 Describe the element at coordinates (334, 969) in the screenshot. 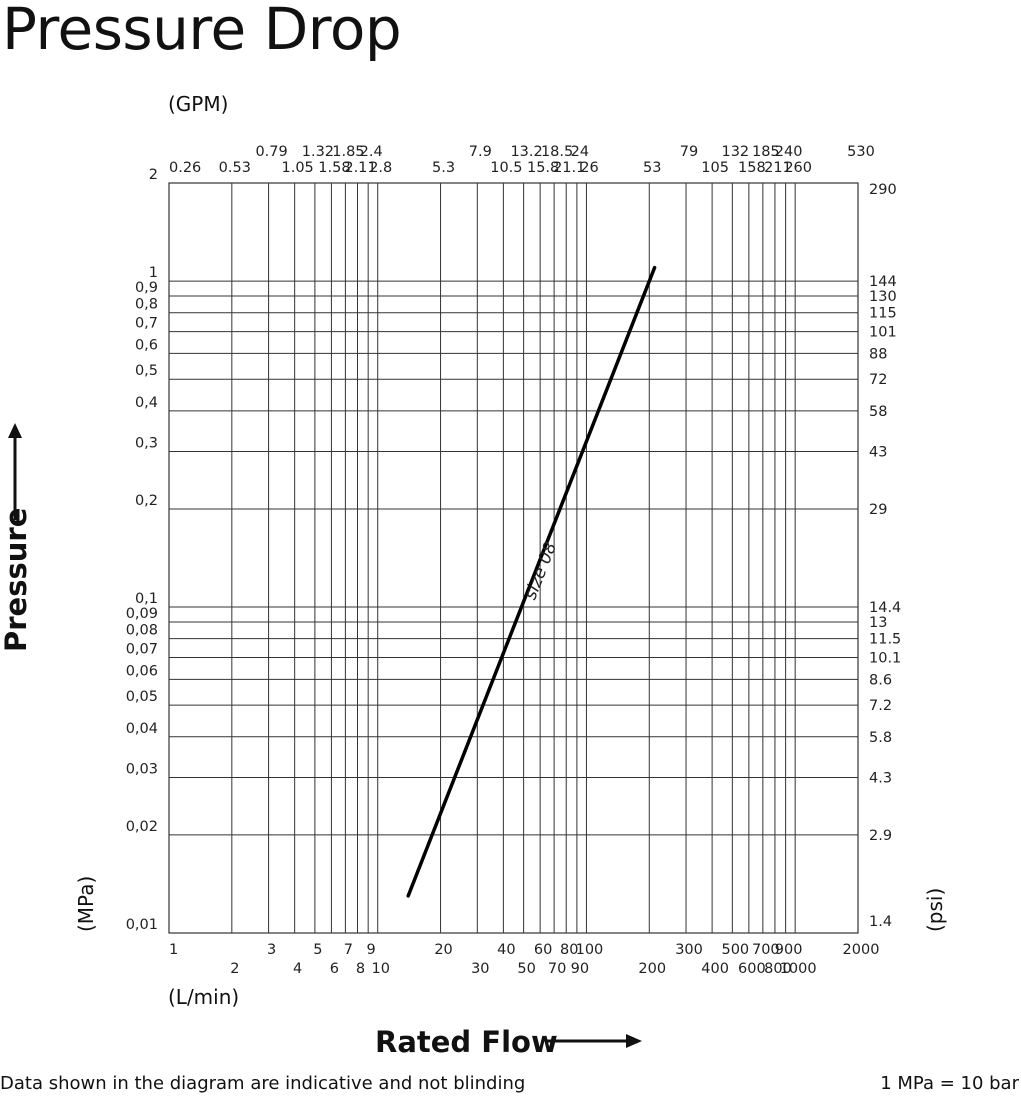

I see `x-tick-label-lmin: 6` at that location.